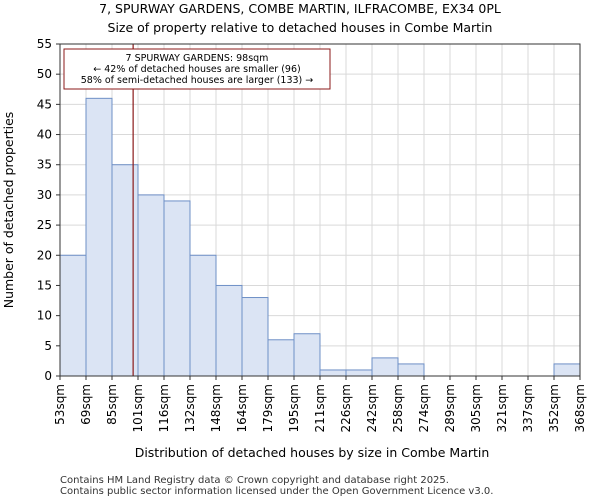 The width and height of the screenshot is (600, 500). Describe the element at coordinates (44, 135) in the screenshot. I see `y-tick-label-40: 40` at that location.